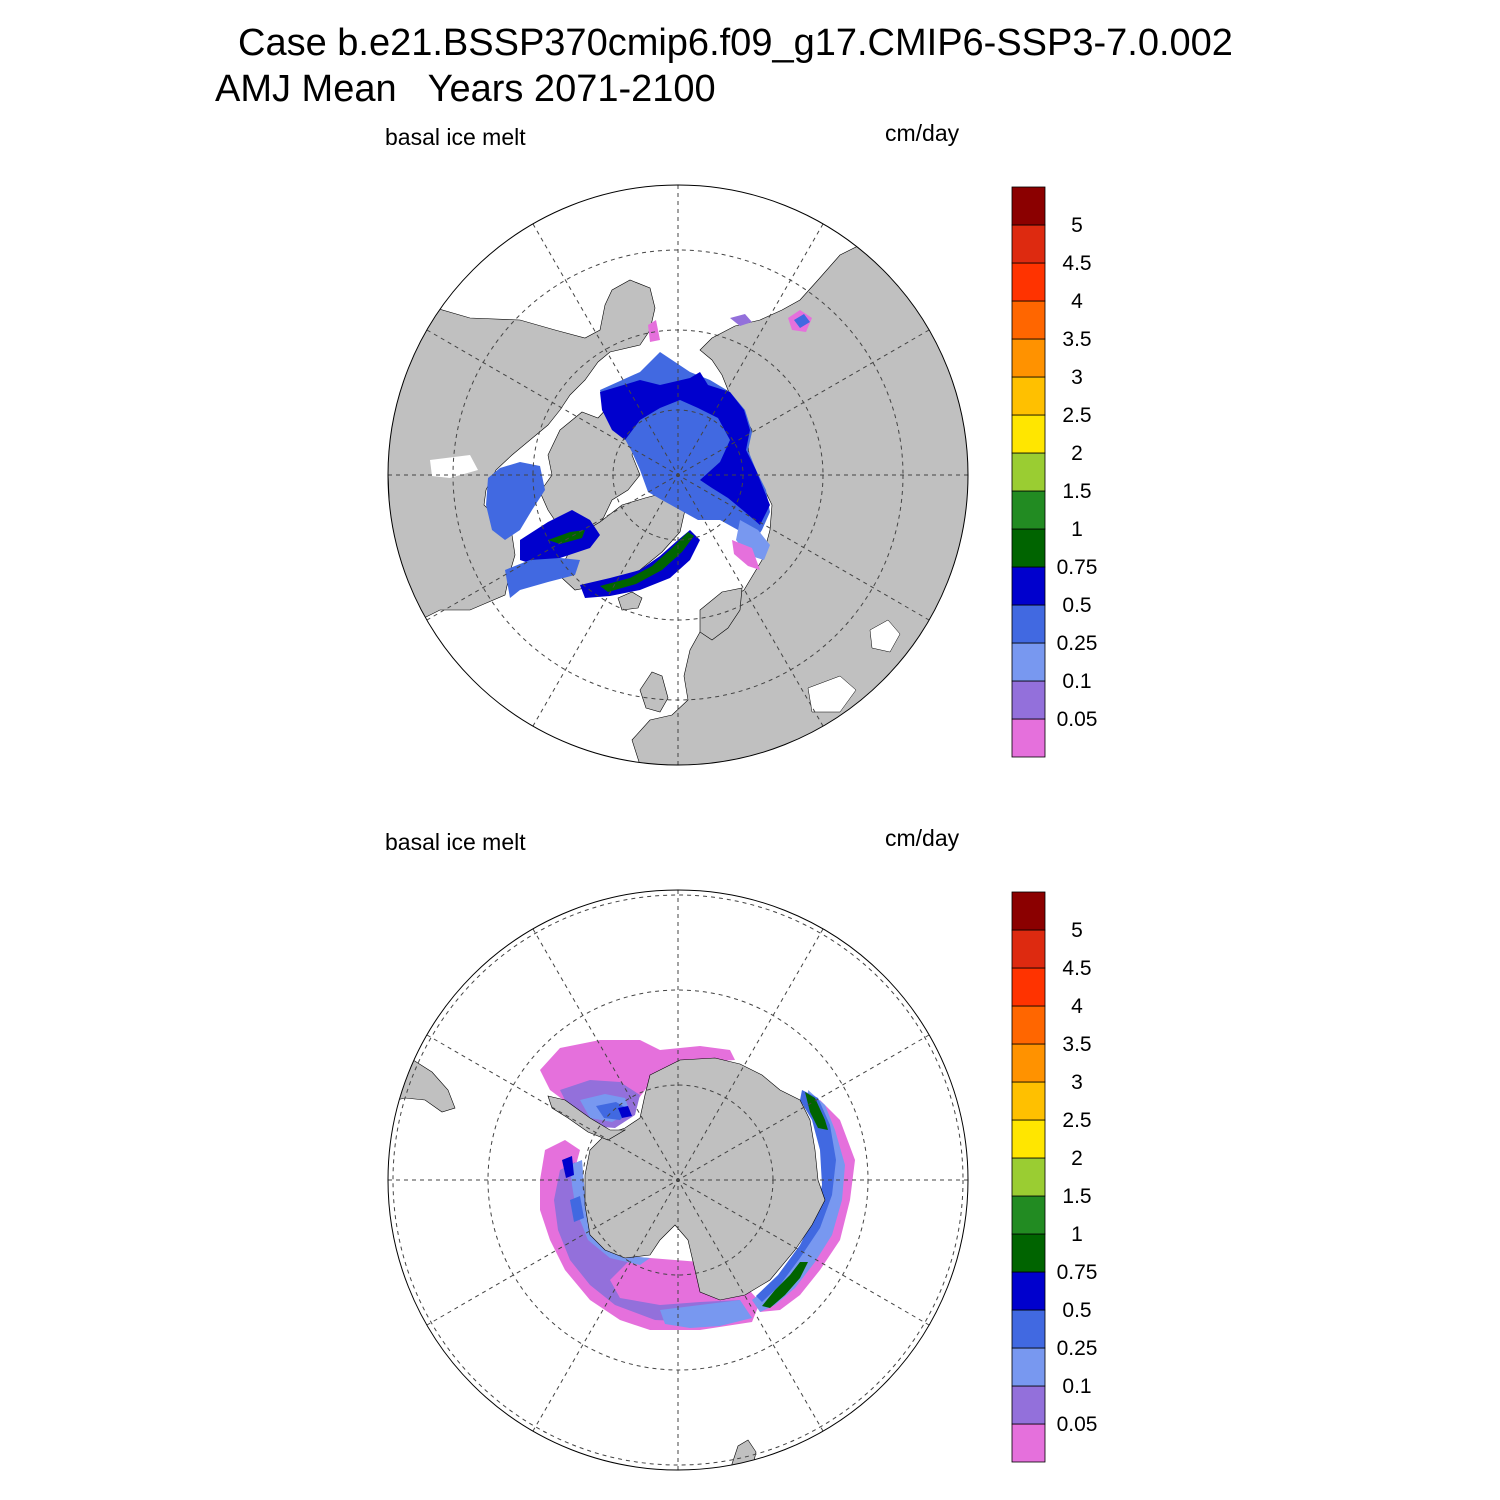 The width and height of the screenshot is (1500, 1500). I want to click on colorbar-south-tick-label-4: 0.75, so click(1077, 1272).